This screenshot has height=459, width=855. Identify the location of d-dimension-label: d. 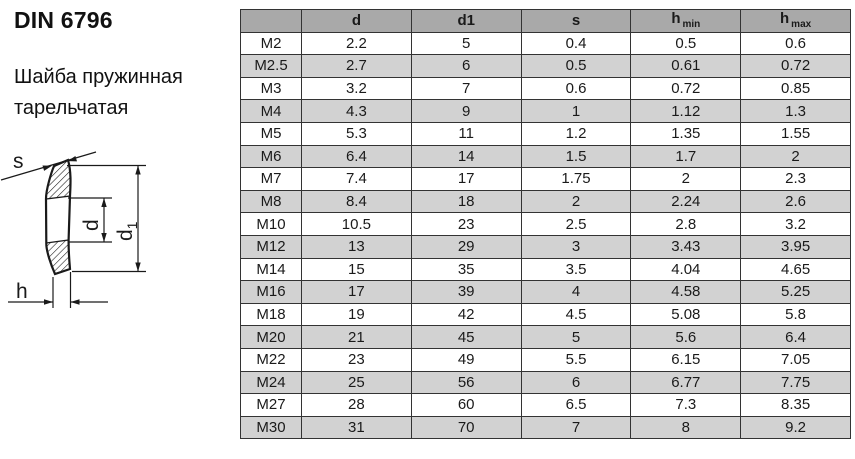
(91, 225).